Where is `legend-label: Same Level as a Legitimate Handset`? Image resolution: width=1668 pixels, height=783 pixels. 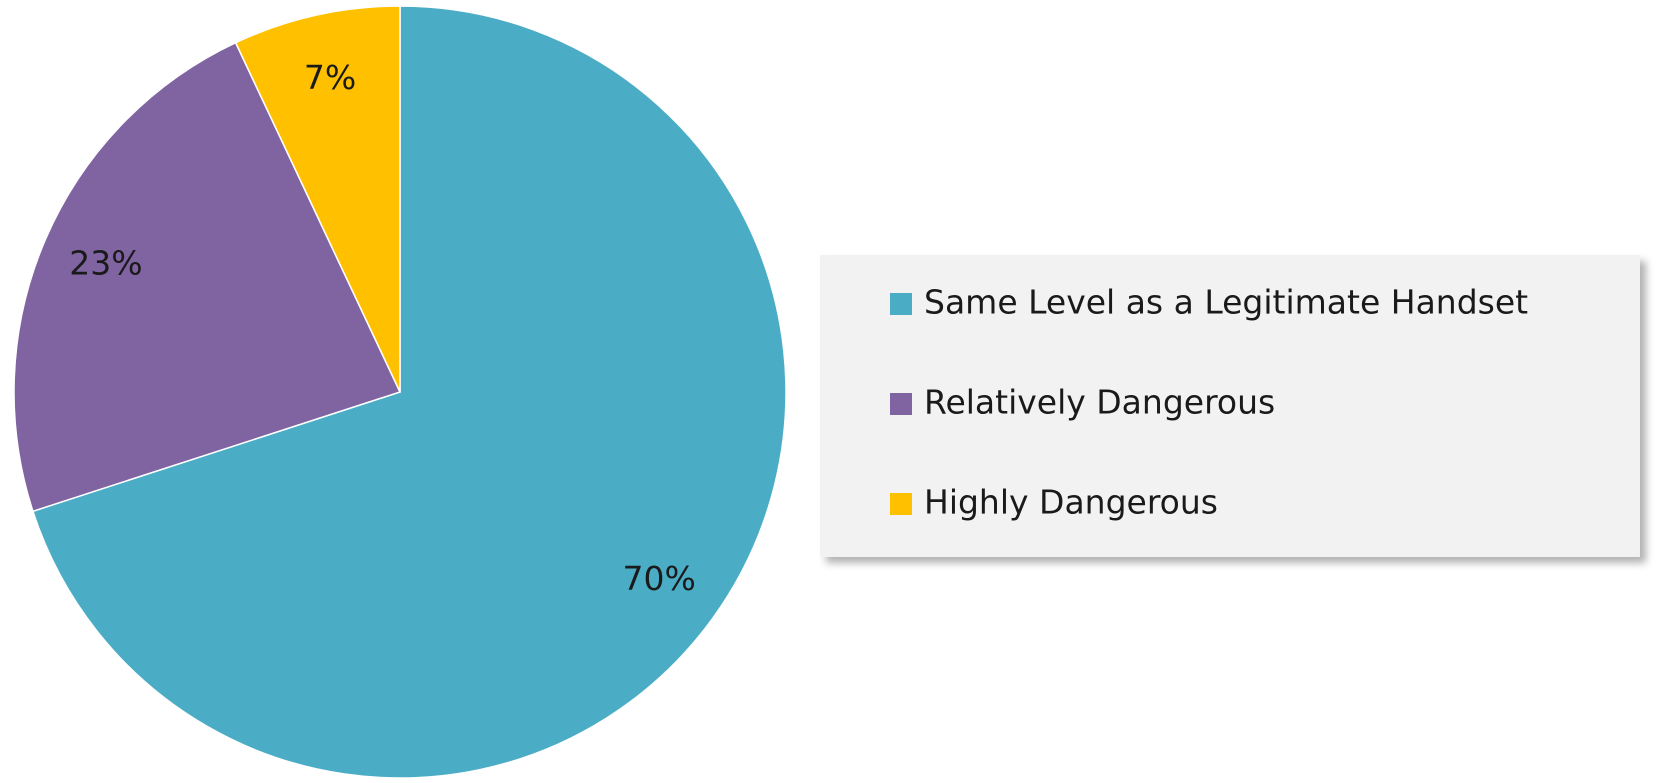 legend-label: Same Level as a Legitimate Handset is located at coordinates (1226, 302).